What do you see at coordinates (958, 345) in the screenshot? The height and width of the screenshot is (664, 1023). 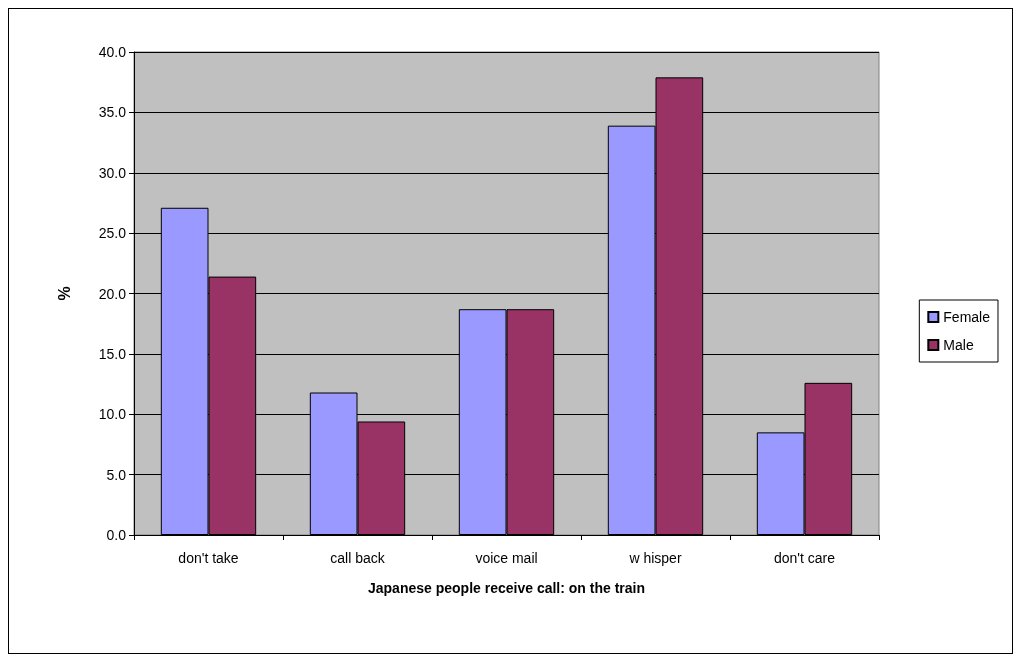 I see `legend-label: Male` at bounding box center [958, 345].